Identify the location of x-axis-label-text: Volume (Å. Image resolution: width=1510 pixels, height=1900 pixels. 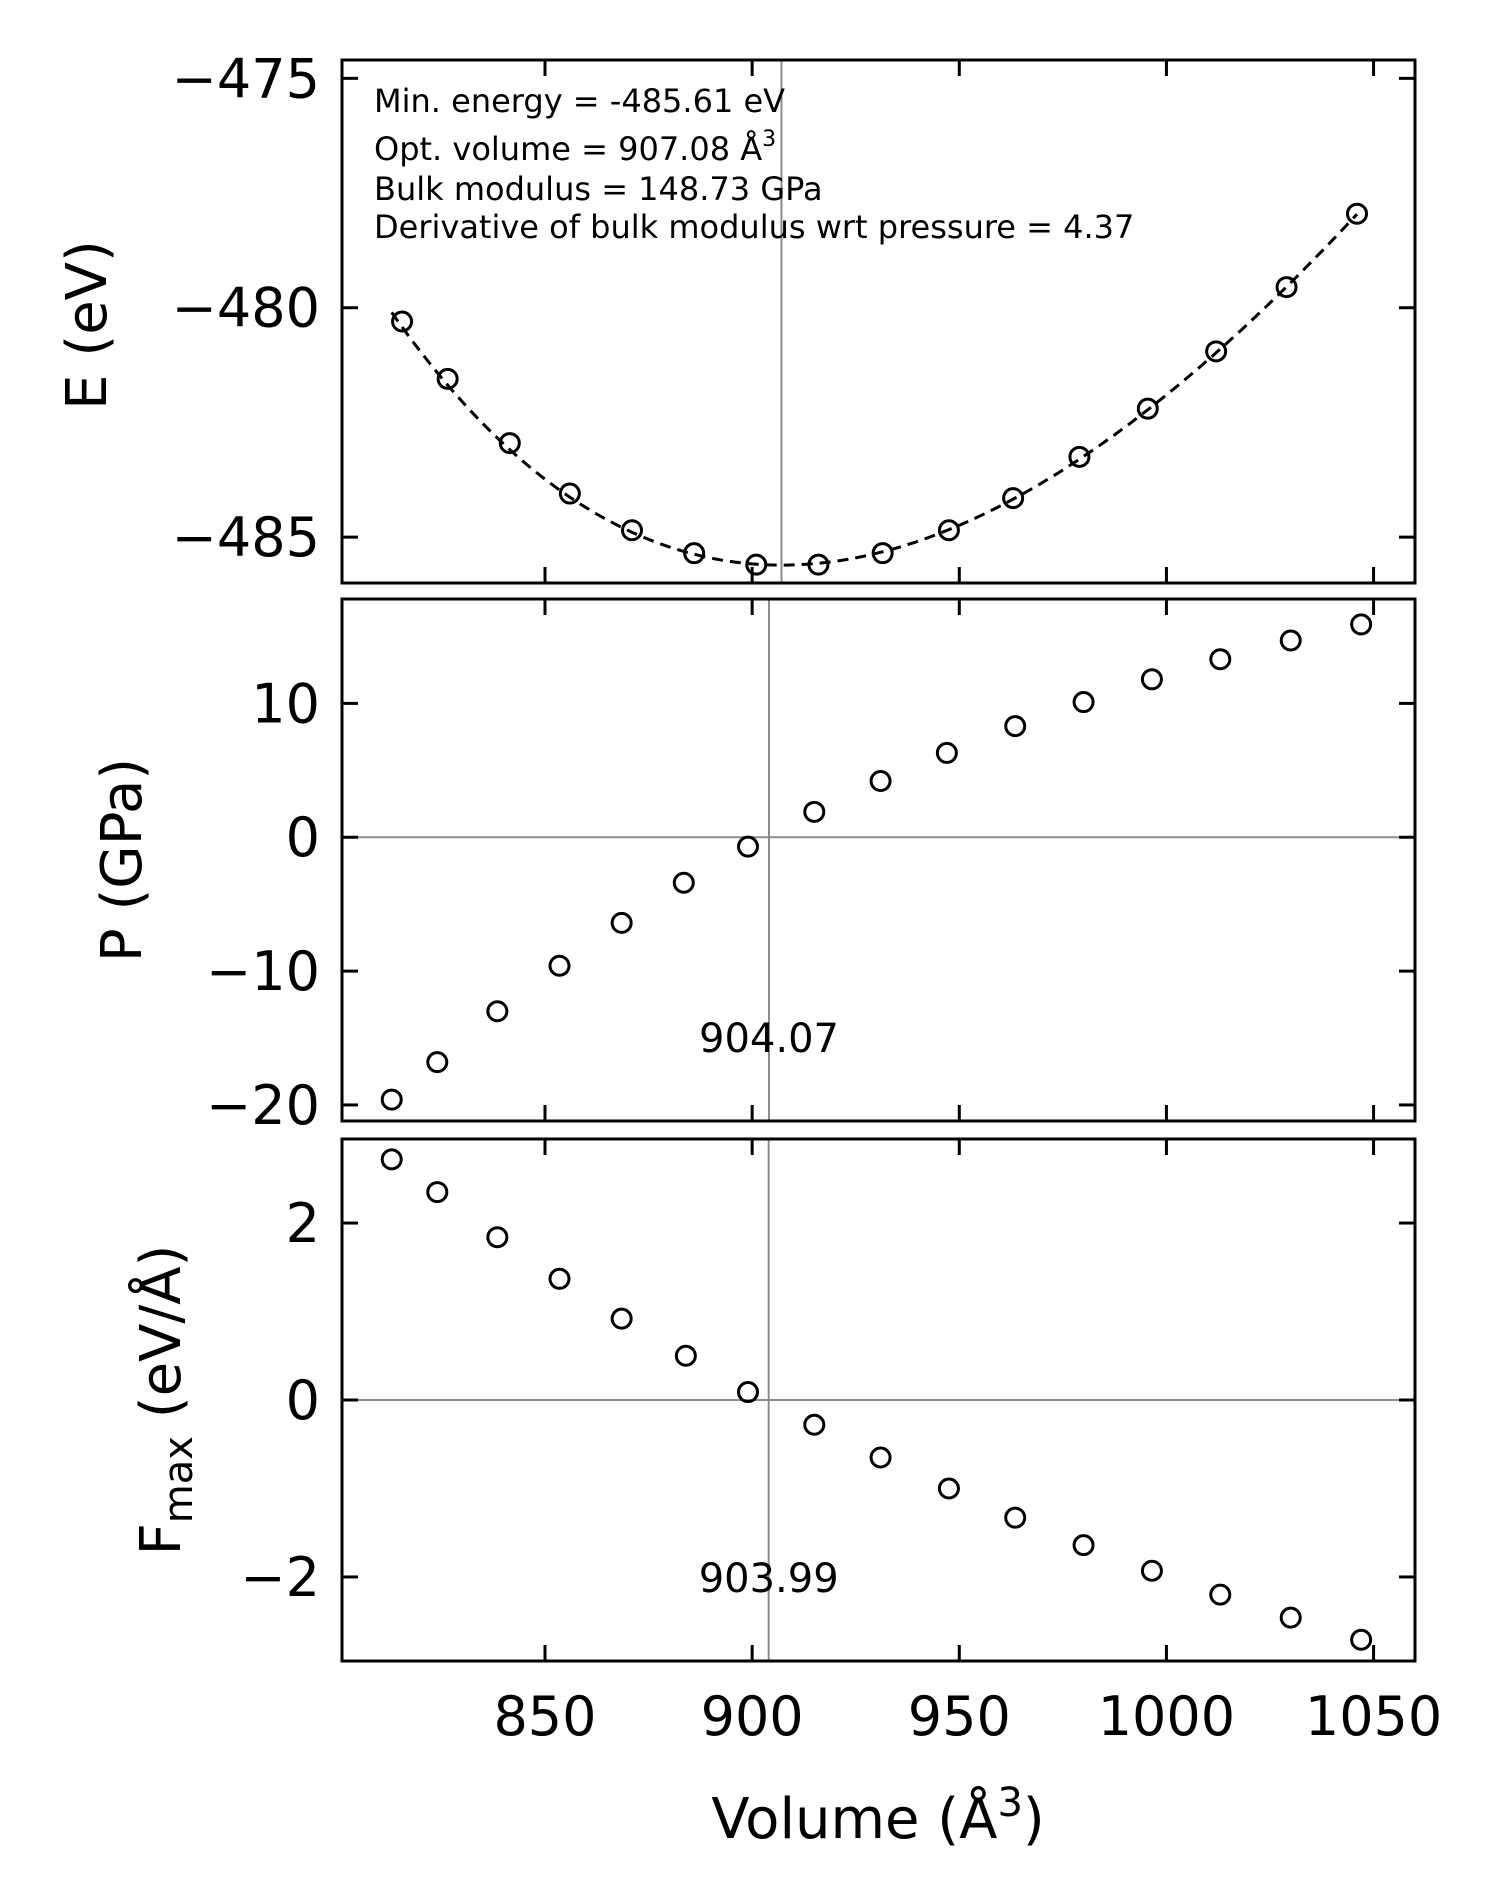
(854, 1819).